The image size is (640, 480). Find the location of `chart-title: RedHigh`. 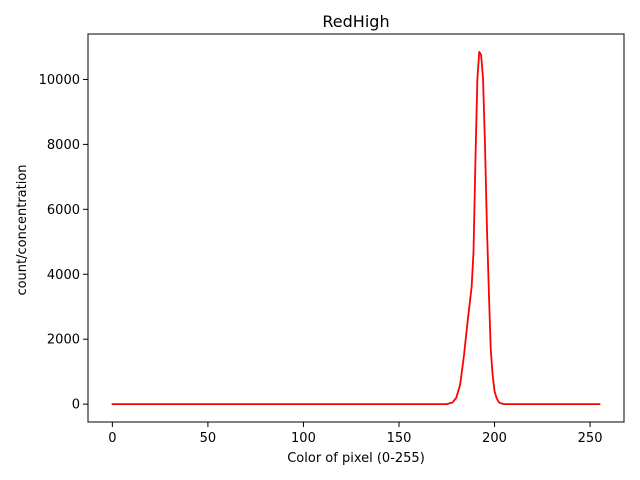

chart-title: RedHigh is located at coordinates (355, 21).